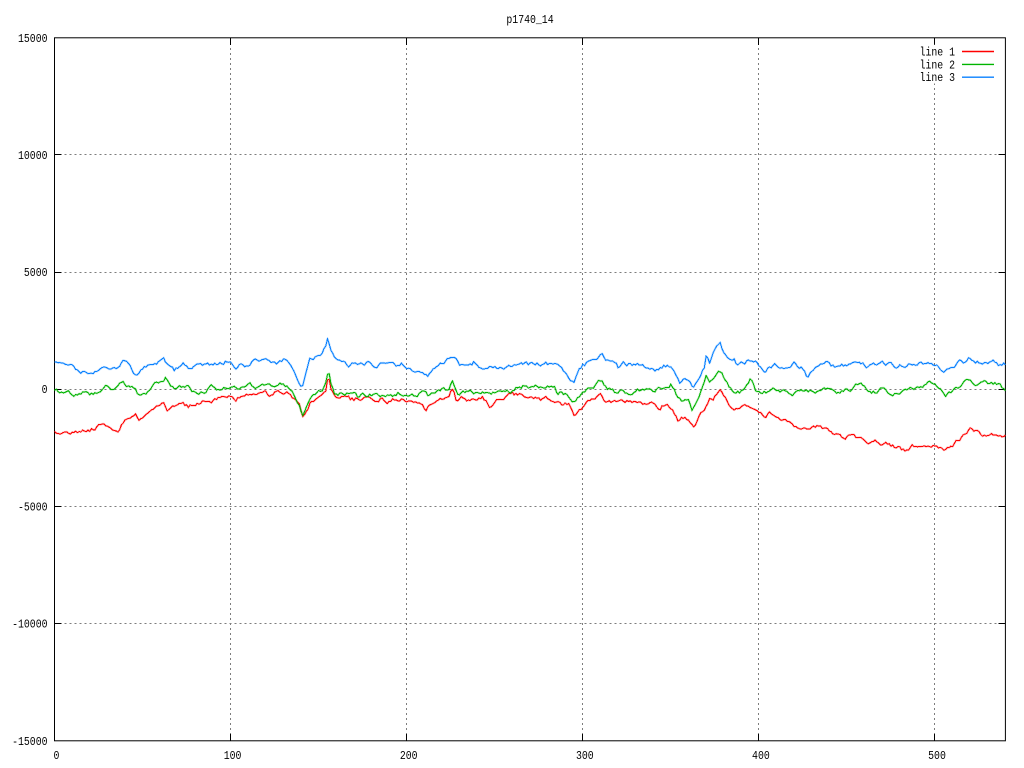 The image size is (1024, 768). What do you see at coordinates (937, 78) in the screenshot?
I see `svg-text: line 3` at bounding box center [937, 78].